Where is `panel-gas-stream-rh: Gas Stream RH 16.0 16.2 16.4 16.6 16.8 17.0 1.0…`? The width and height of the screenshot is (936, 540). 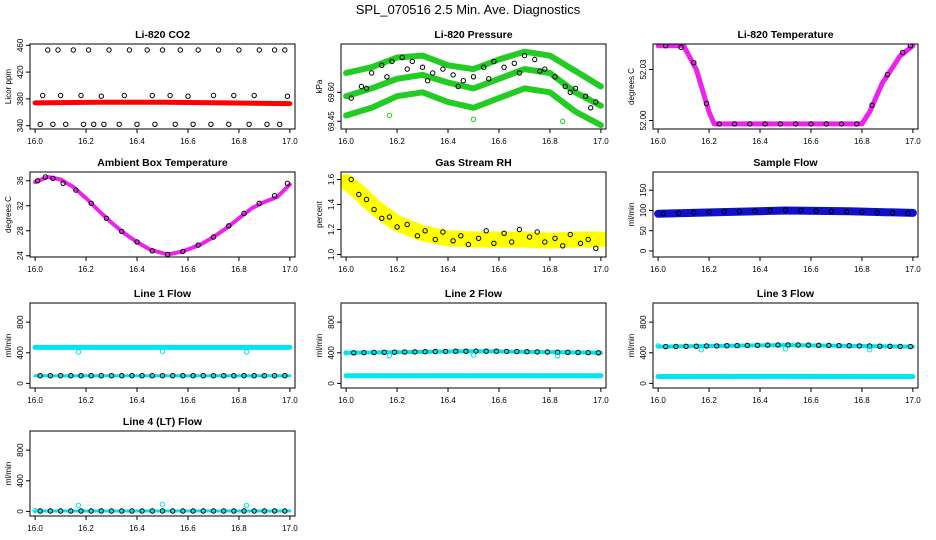 panel-gas-stream-rh: Gas Stream RH 16.0 16.2 16.4 16.6 16.8 17.0 1.0… is located at coordinates (462, 215).